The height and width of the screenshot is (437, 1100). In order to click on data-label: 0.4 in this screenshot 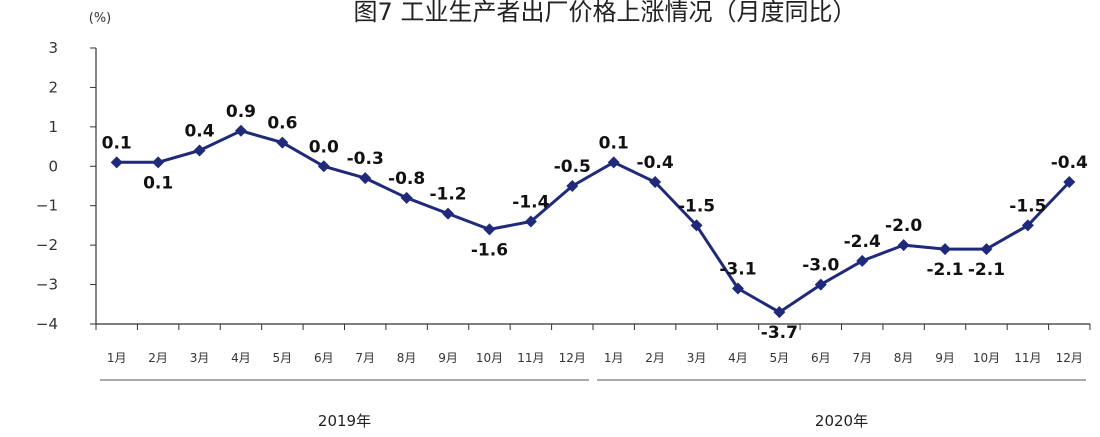, I will do `click(199, 132)`.